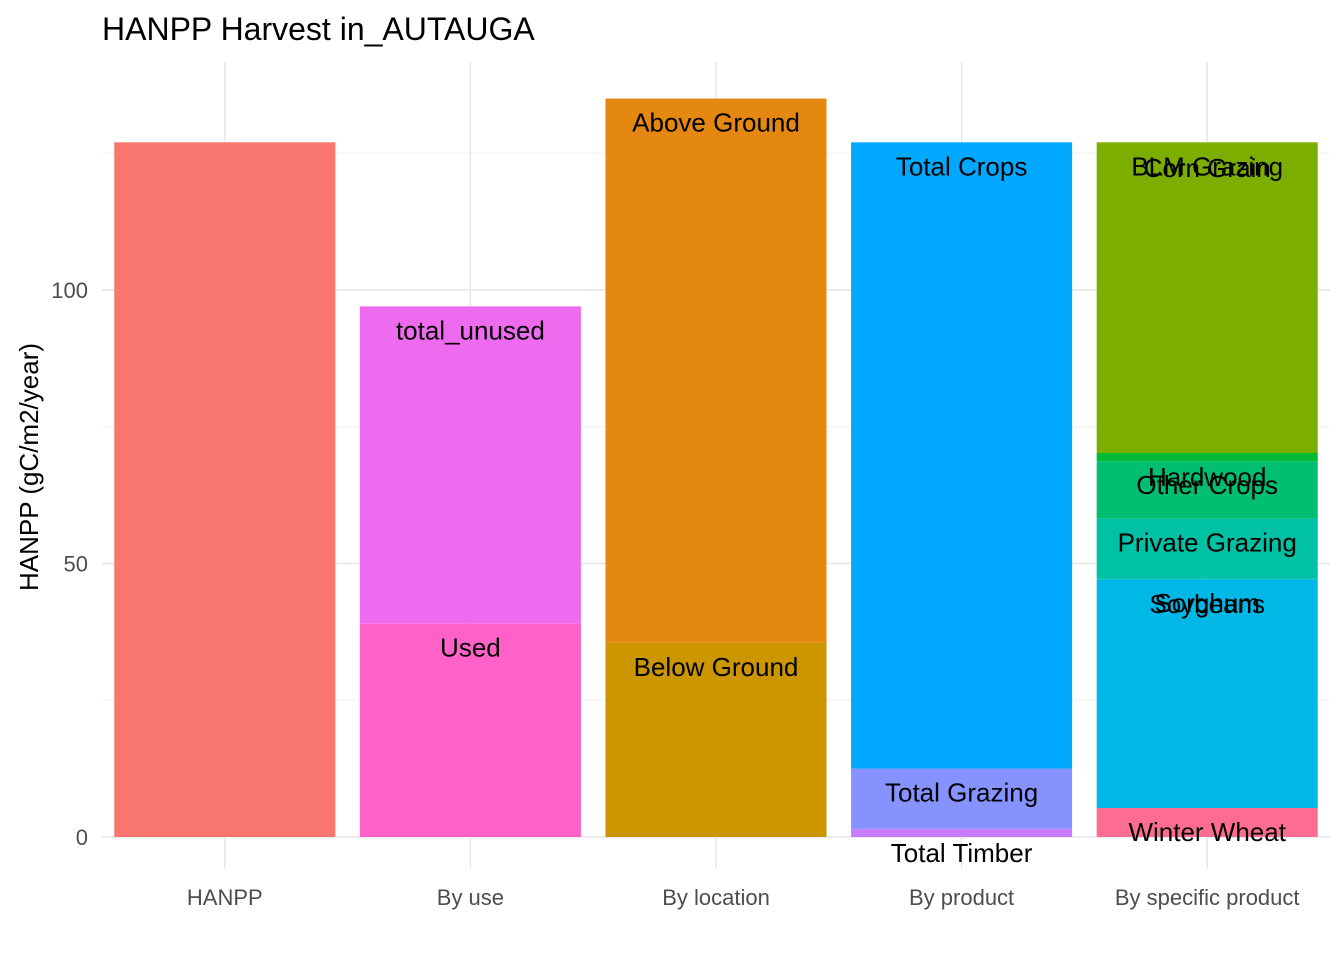  I want to click on segment-label: Hardwood, so click(1207, 477).